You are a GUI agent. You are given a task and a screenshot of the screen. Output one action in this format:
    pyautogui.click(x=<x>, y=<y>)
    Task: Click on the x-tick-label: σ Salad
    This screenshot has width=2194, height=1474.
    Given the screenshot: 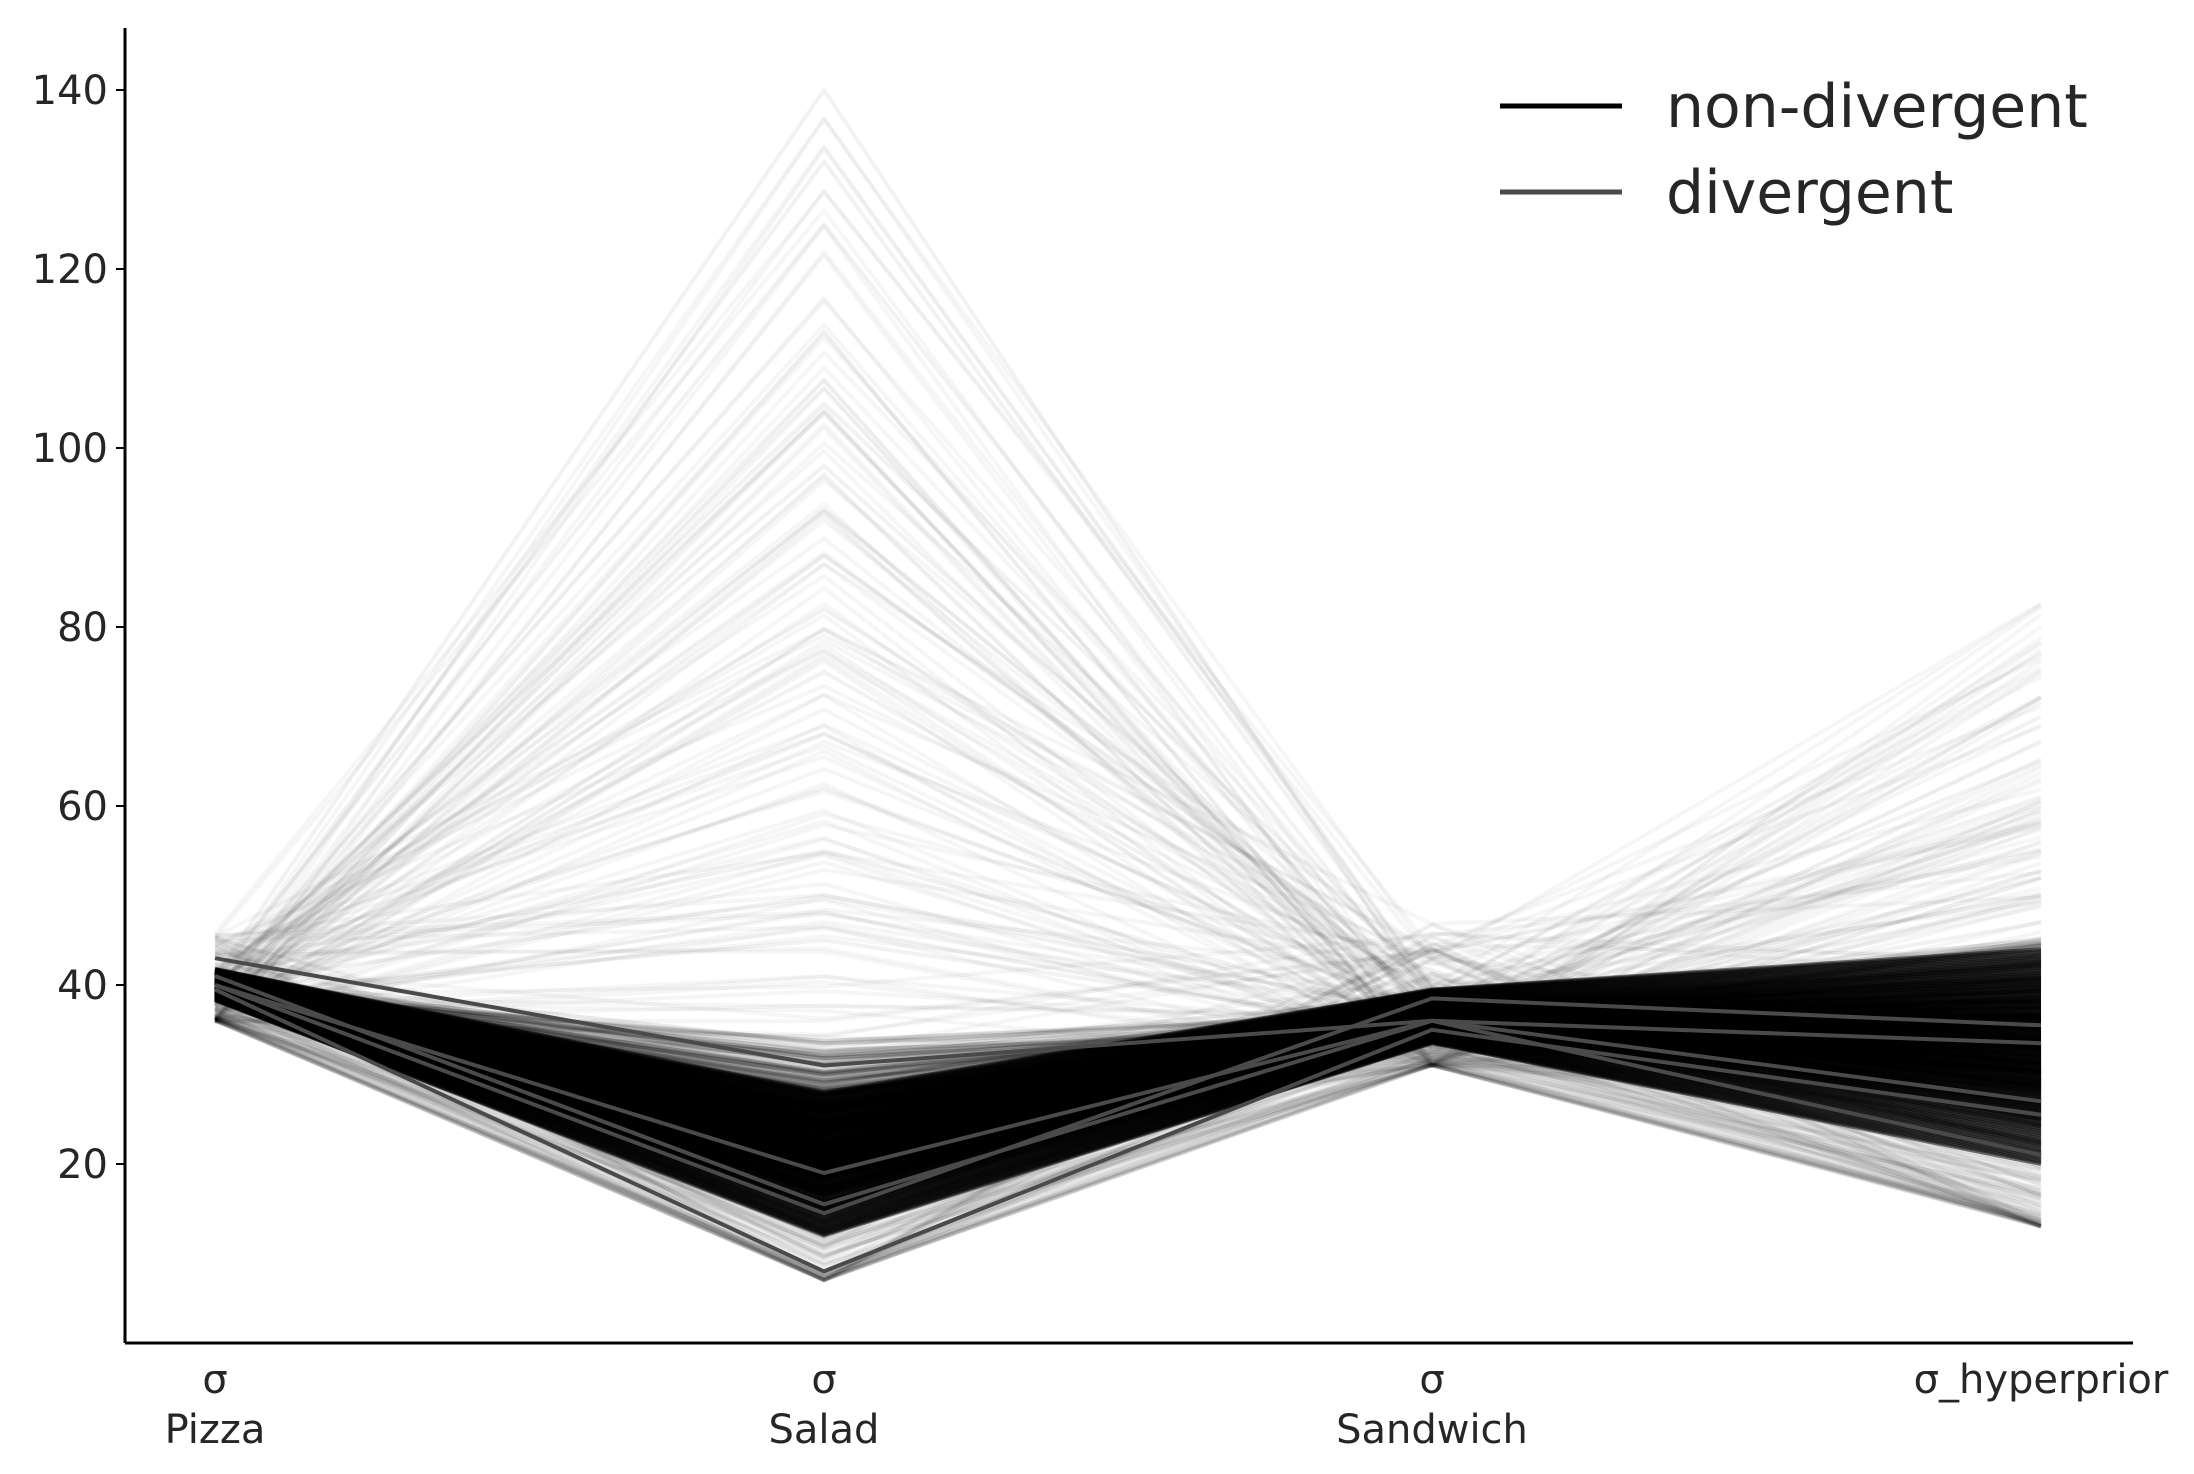 What is the action you would take?
    pyautogui.click(x=824, y=1405)
    